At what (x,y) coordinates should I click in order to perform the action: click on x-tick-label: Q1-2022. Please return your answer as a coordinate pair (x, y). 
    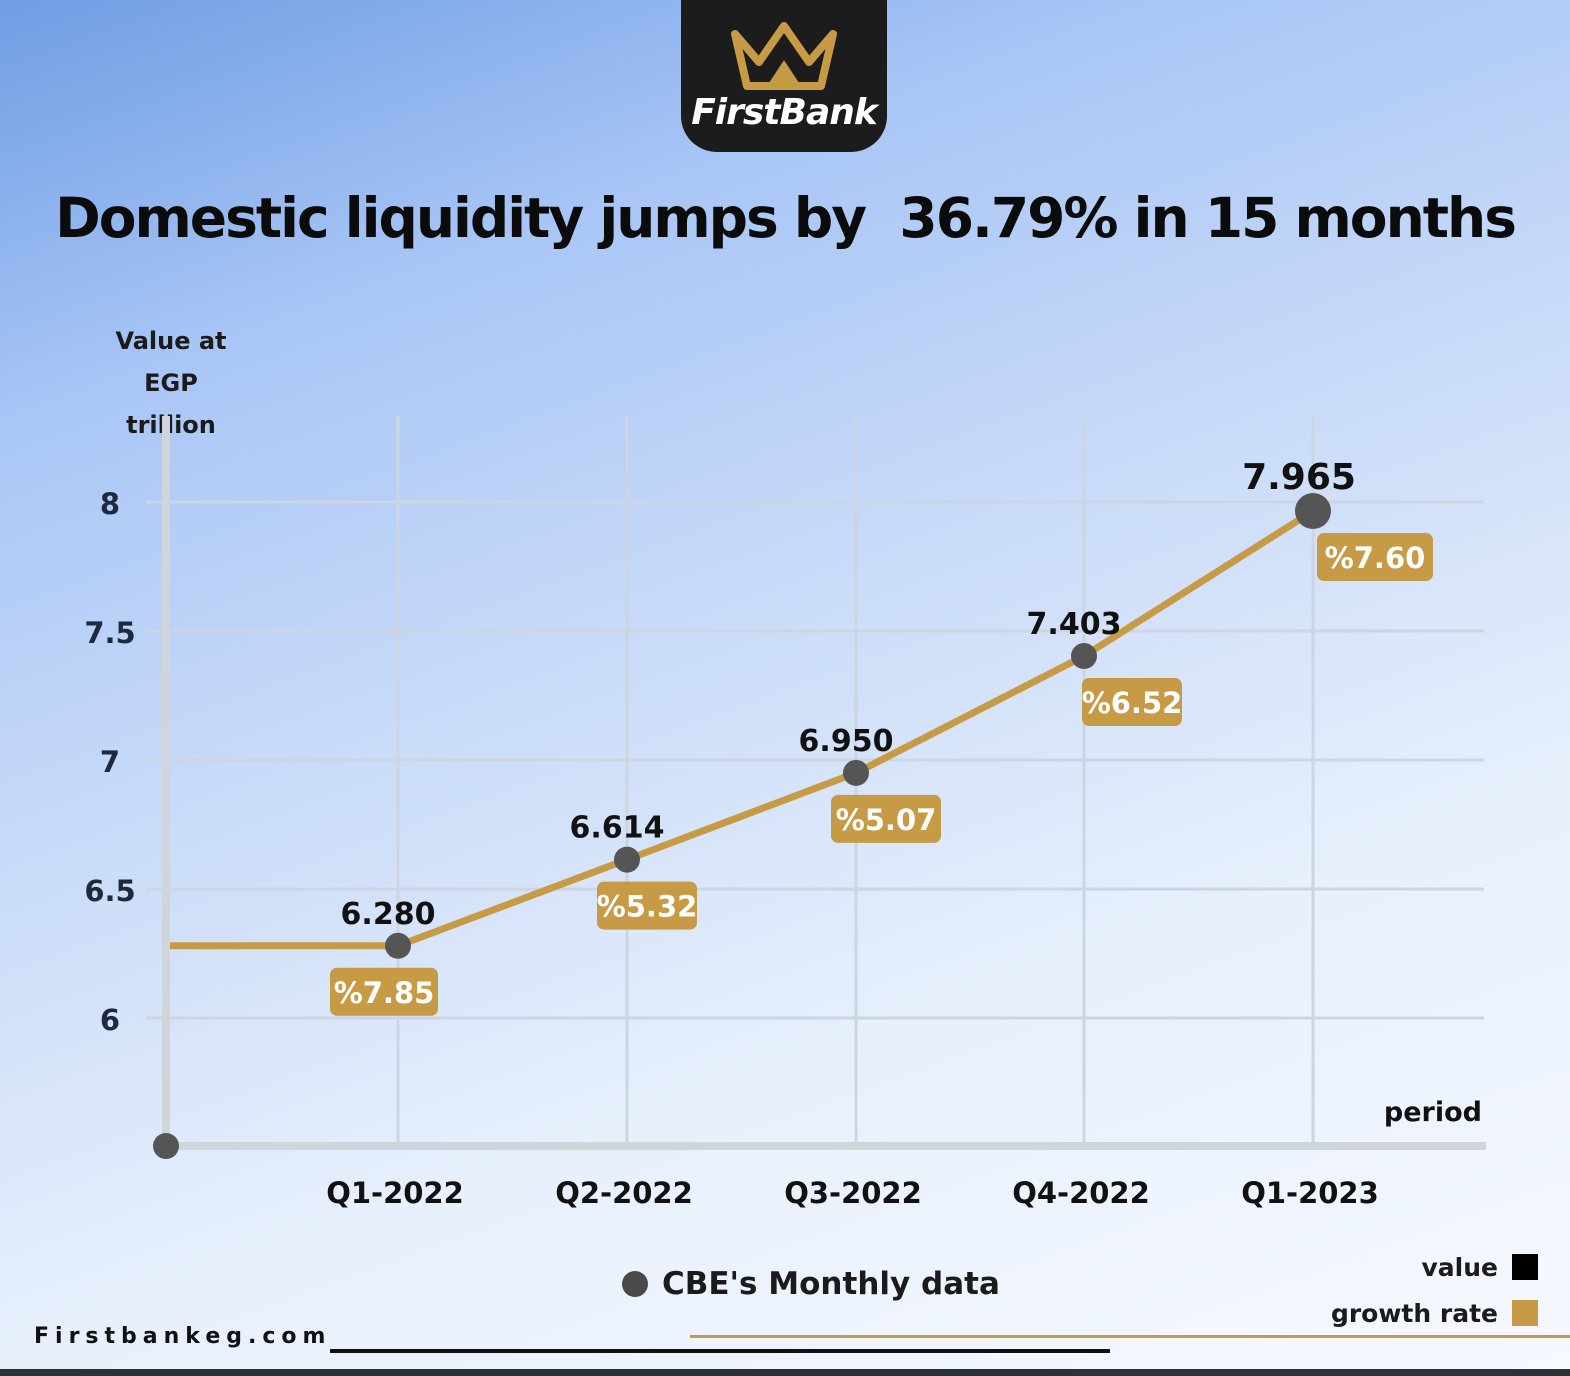
    Looking at the image, I should click on (395, 1193).